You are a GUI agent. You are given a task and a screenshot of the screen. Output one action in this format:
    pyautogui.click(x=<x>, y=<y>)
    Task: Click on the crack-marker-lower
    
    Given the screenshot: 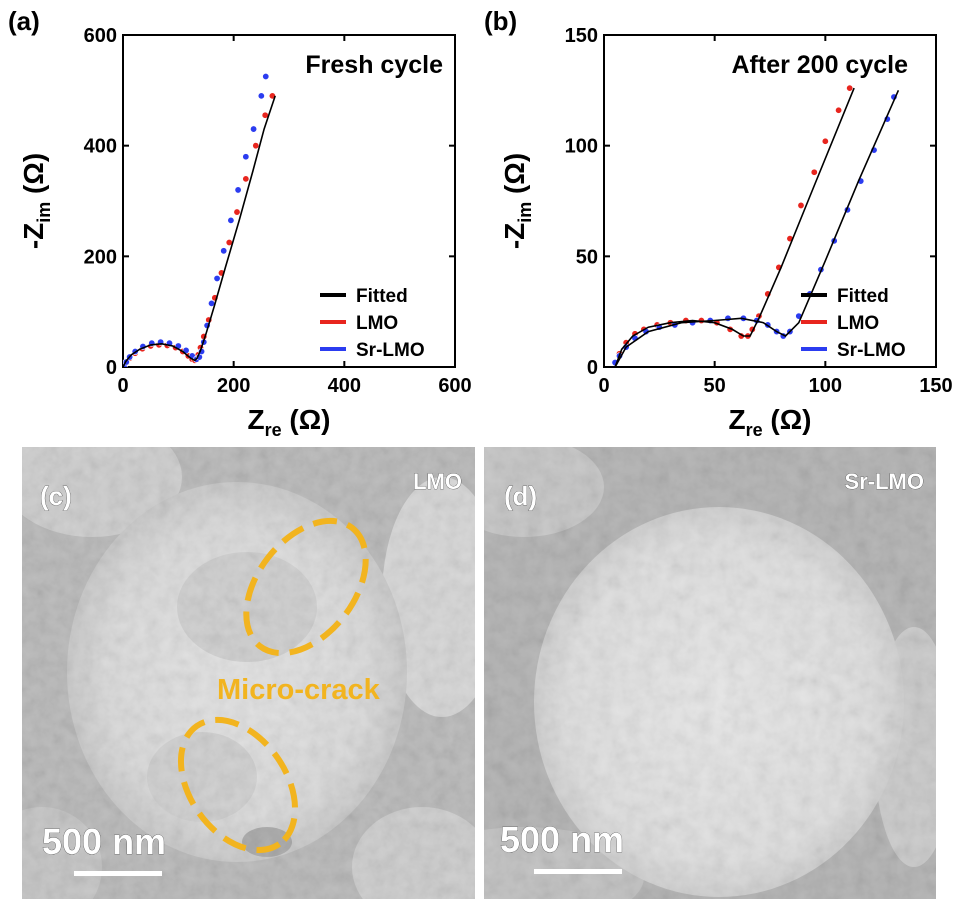 What is the action you would take?
    pyautogui.click(x=238, y=785)
    